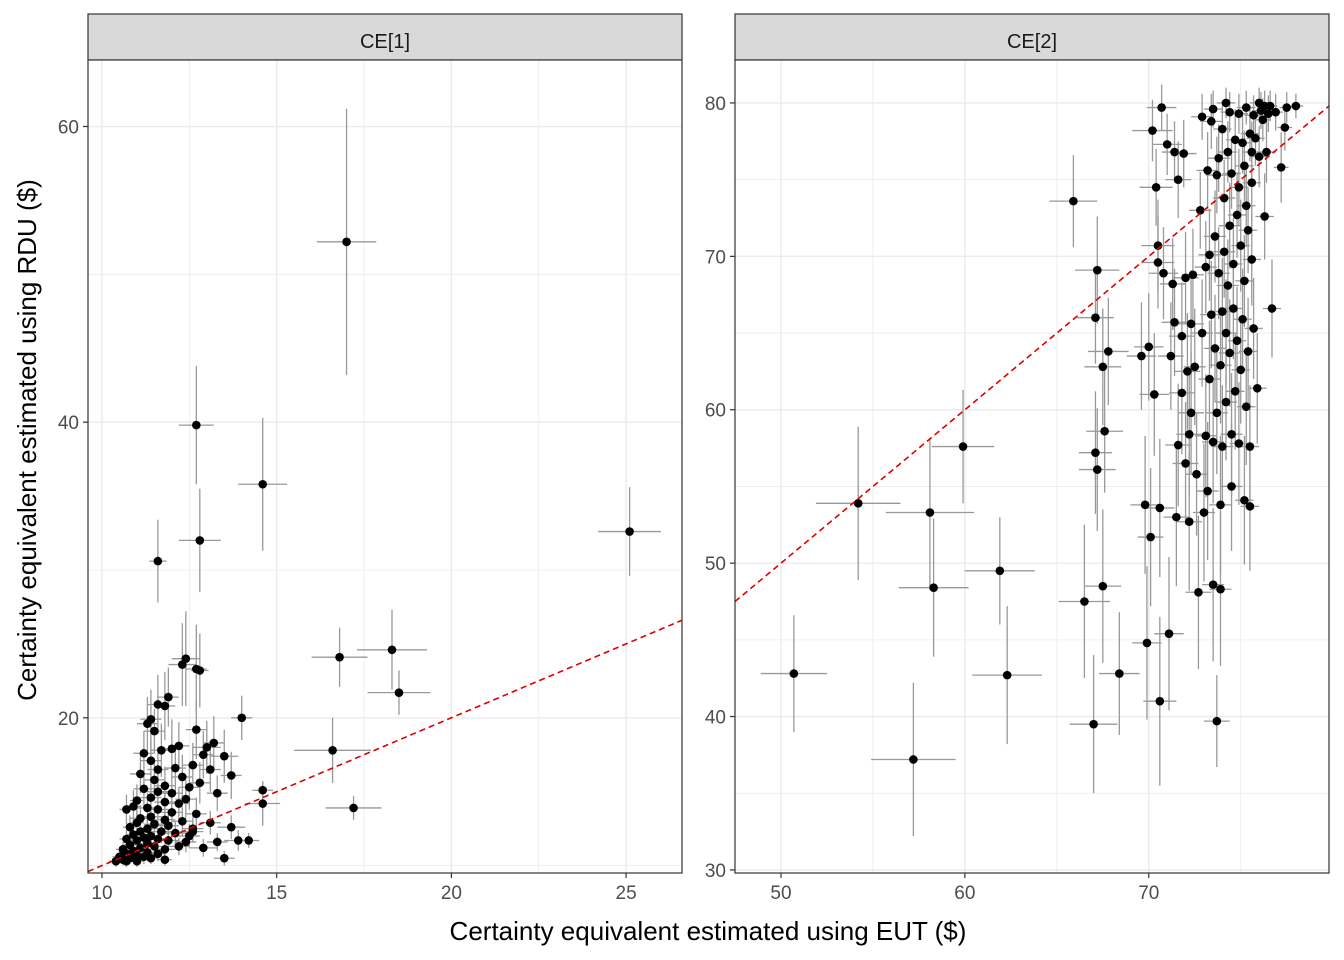 The height and width of the screenshot is (960, 1344). Describe the element at coordinates (276, 893) in the screenshot. I see `x-tick-label: 15` at that location.